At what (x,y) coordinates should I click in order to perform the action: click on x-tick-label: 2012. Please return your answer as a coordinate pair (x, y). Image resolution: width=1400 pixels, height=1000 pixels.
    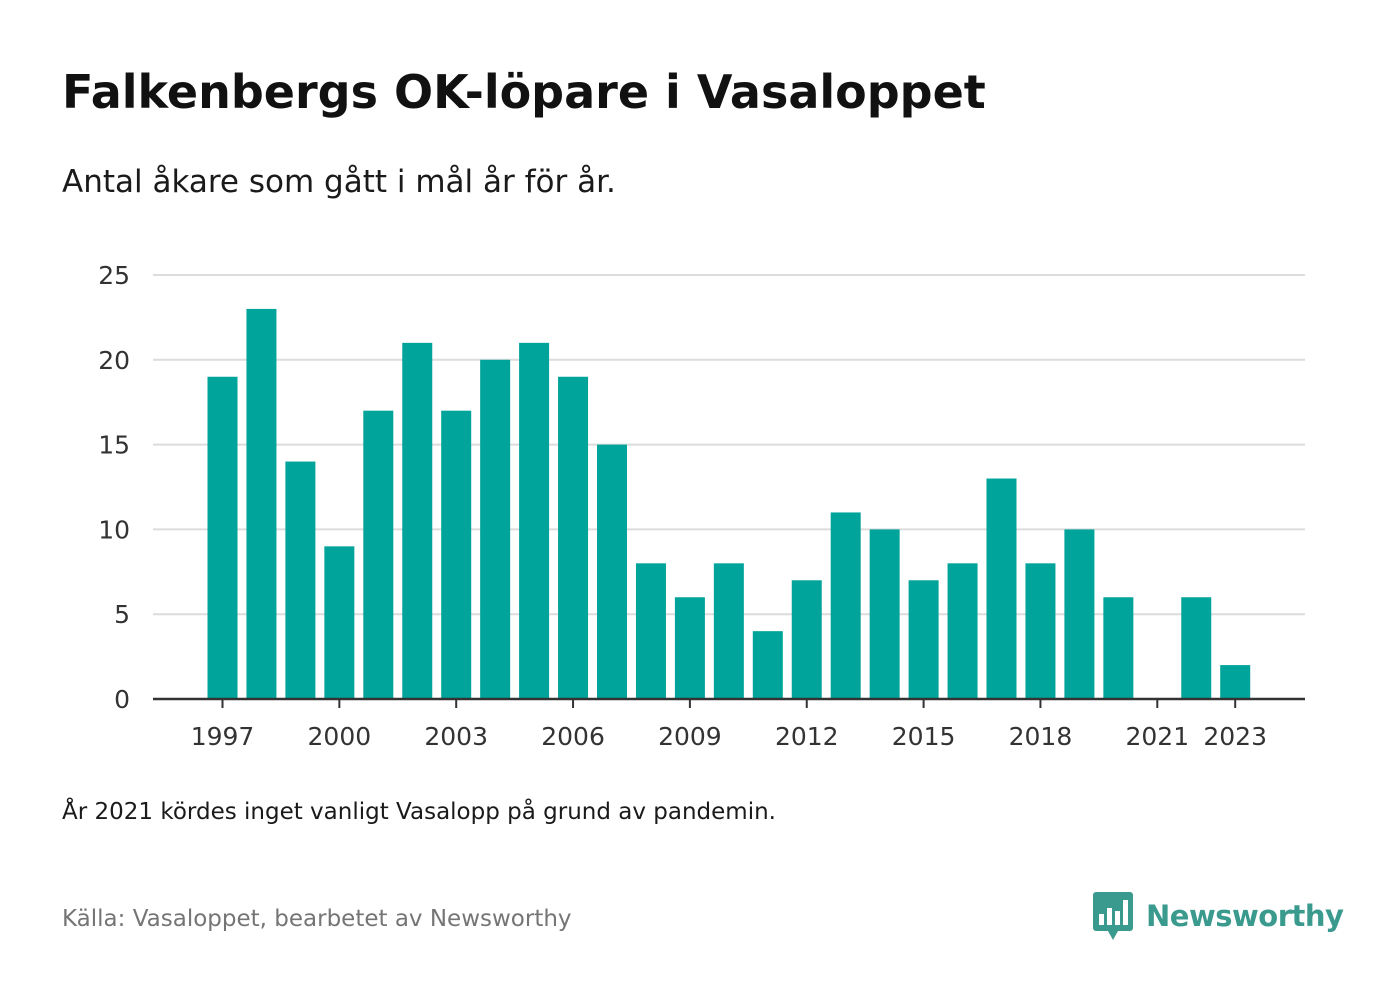
    Looking at the image, I should click on (807, 736).